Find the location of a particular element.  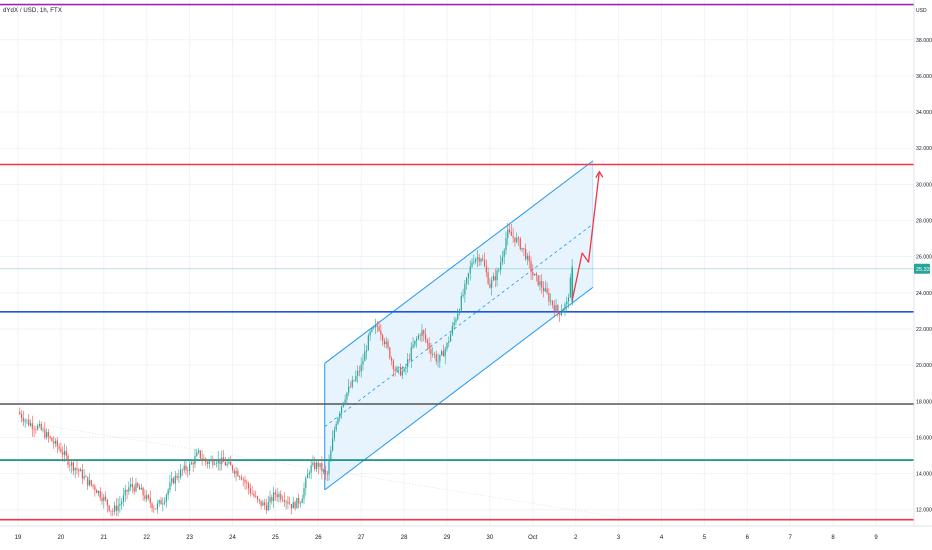

channel-upper-line is located at coordinates (459, 262).